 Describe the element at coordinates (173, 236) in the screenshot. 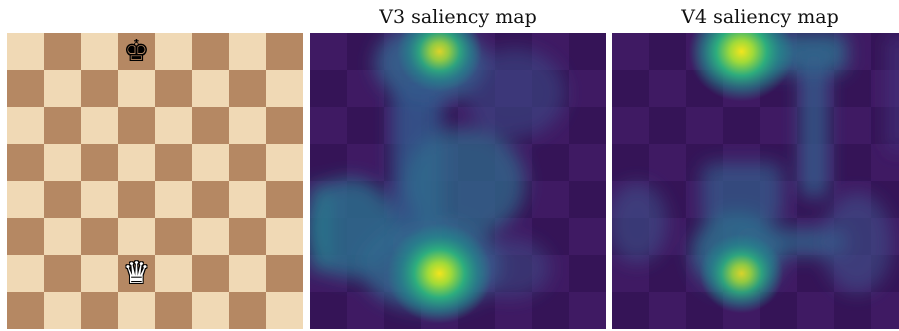

I see `square-e3` at that location.